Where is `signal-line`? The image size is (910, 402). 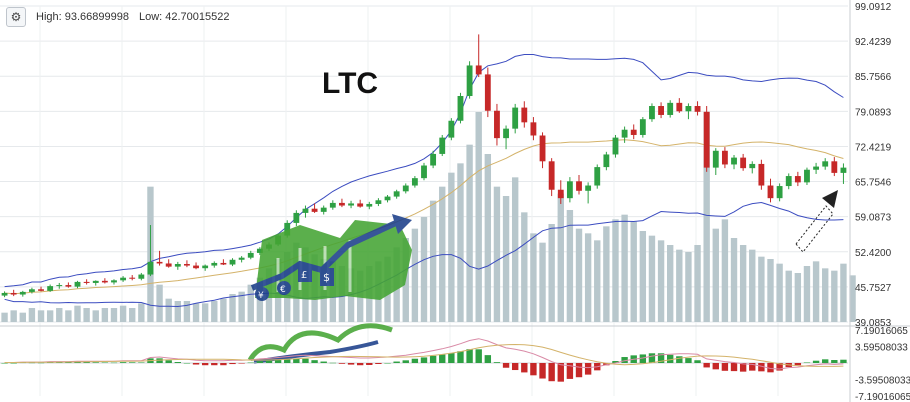 signal-line is located at coordinates (424, 355).